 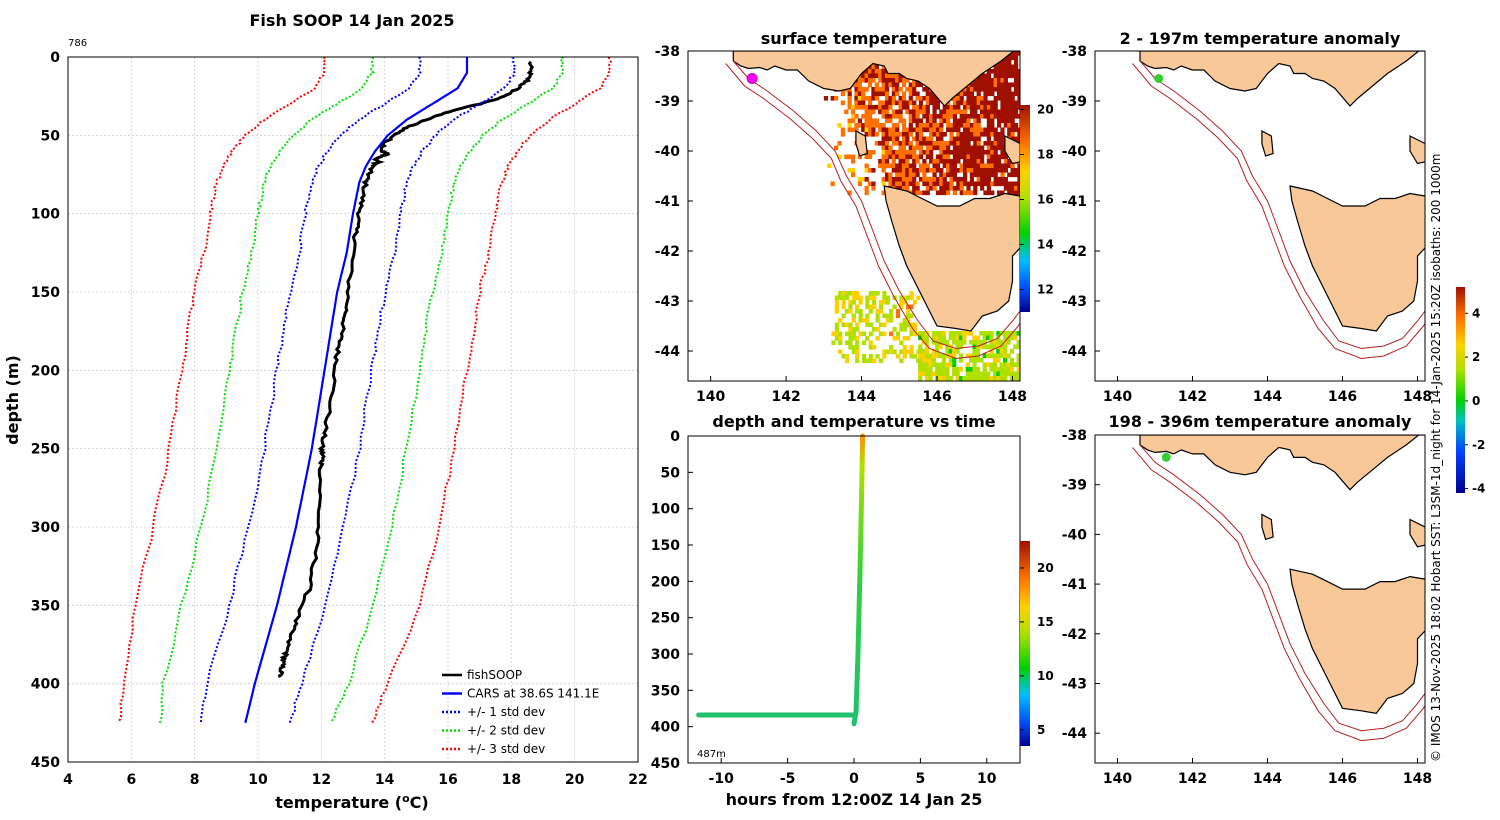 I want to click on land-polygon, so click(x=1267, y=143).